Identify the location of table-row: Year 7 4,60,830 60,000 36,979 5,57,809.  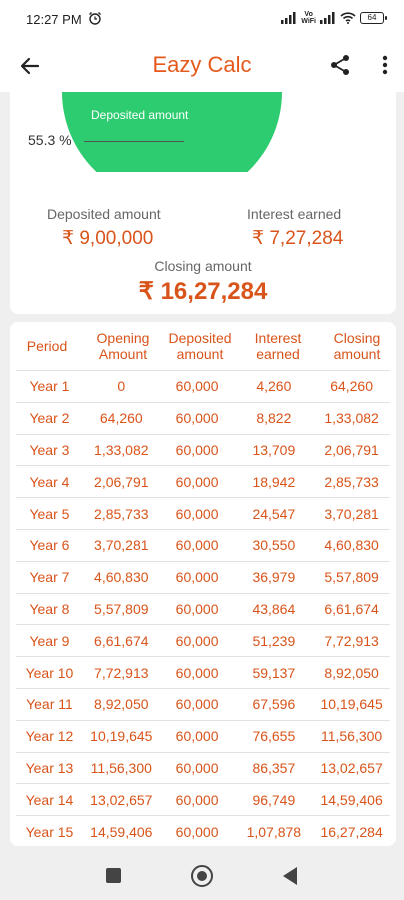
(203, 576).